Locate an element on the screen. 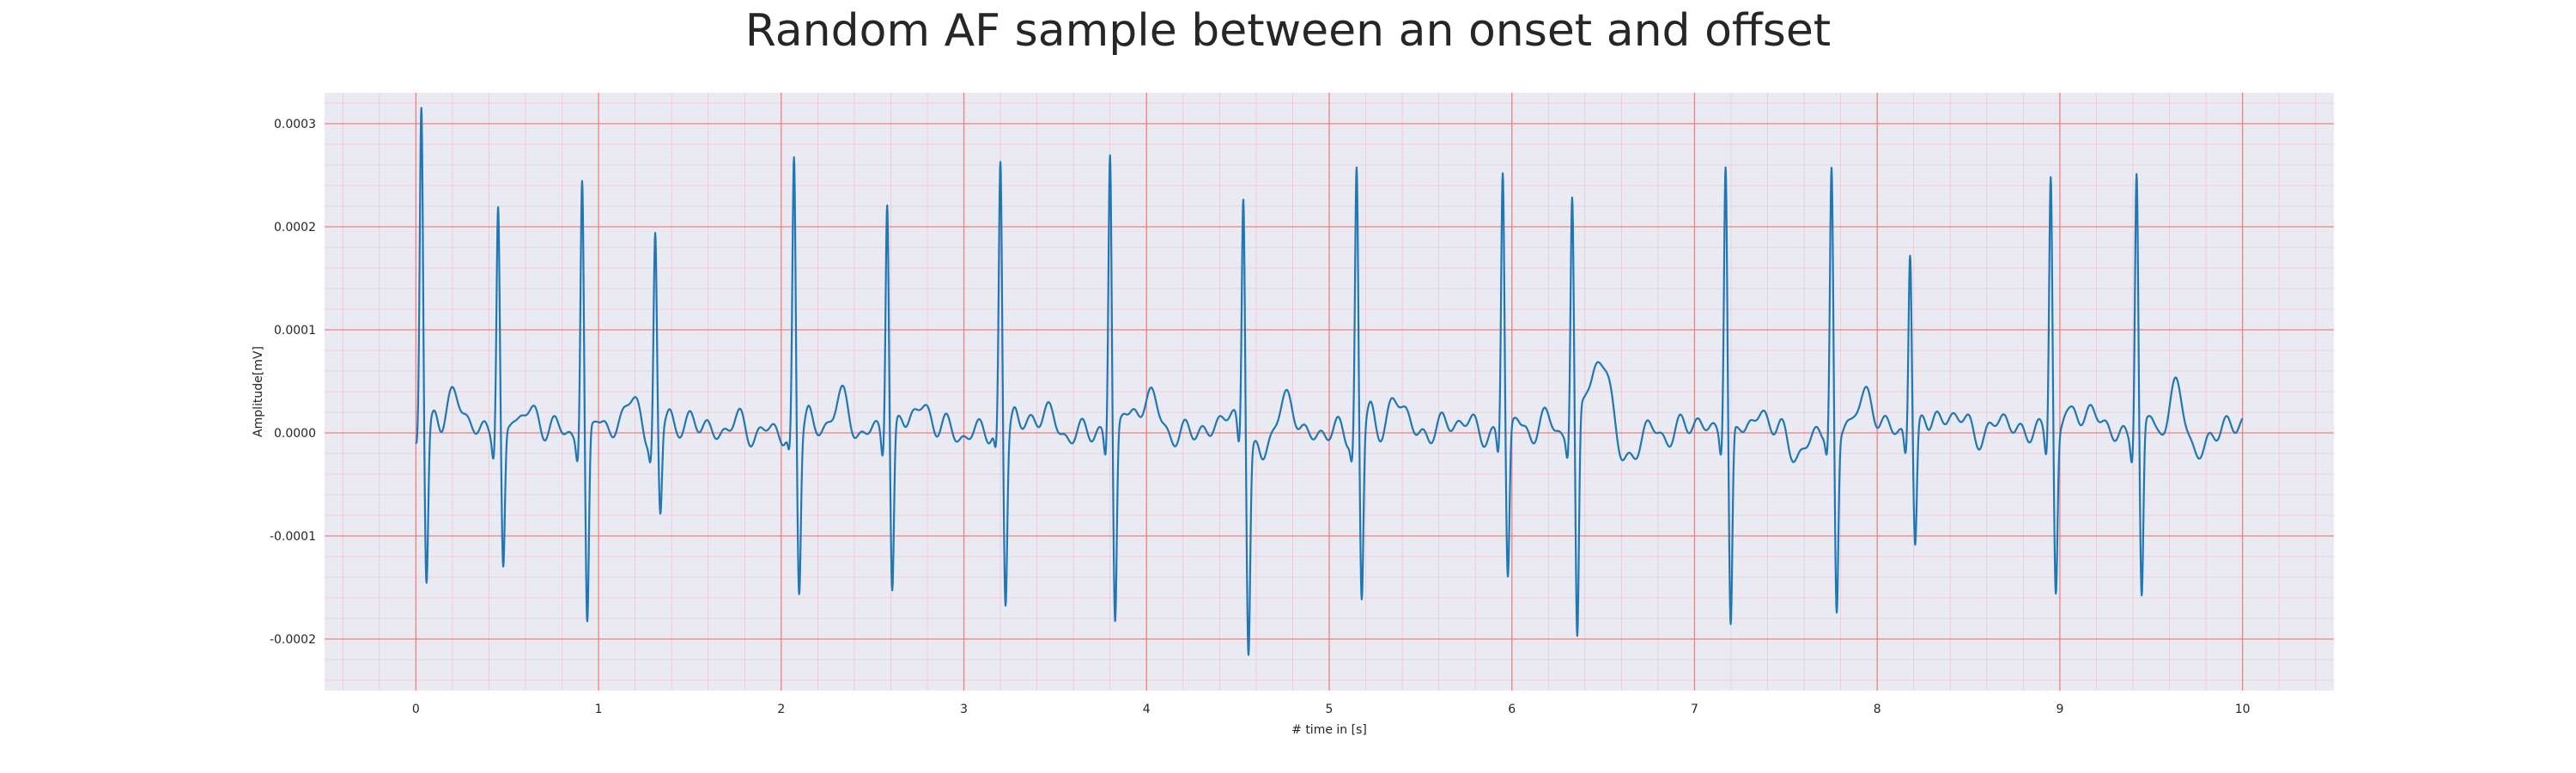 This screenshot has width=2576, height=773. y-axis: -0.0002 -0.0001 0.0000 0.0001 0.0002 0.0003 is located at coordinates (293, 382).